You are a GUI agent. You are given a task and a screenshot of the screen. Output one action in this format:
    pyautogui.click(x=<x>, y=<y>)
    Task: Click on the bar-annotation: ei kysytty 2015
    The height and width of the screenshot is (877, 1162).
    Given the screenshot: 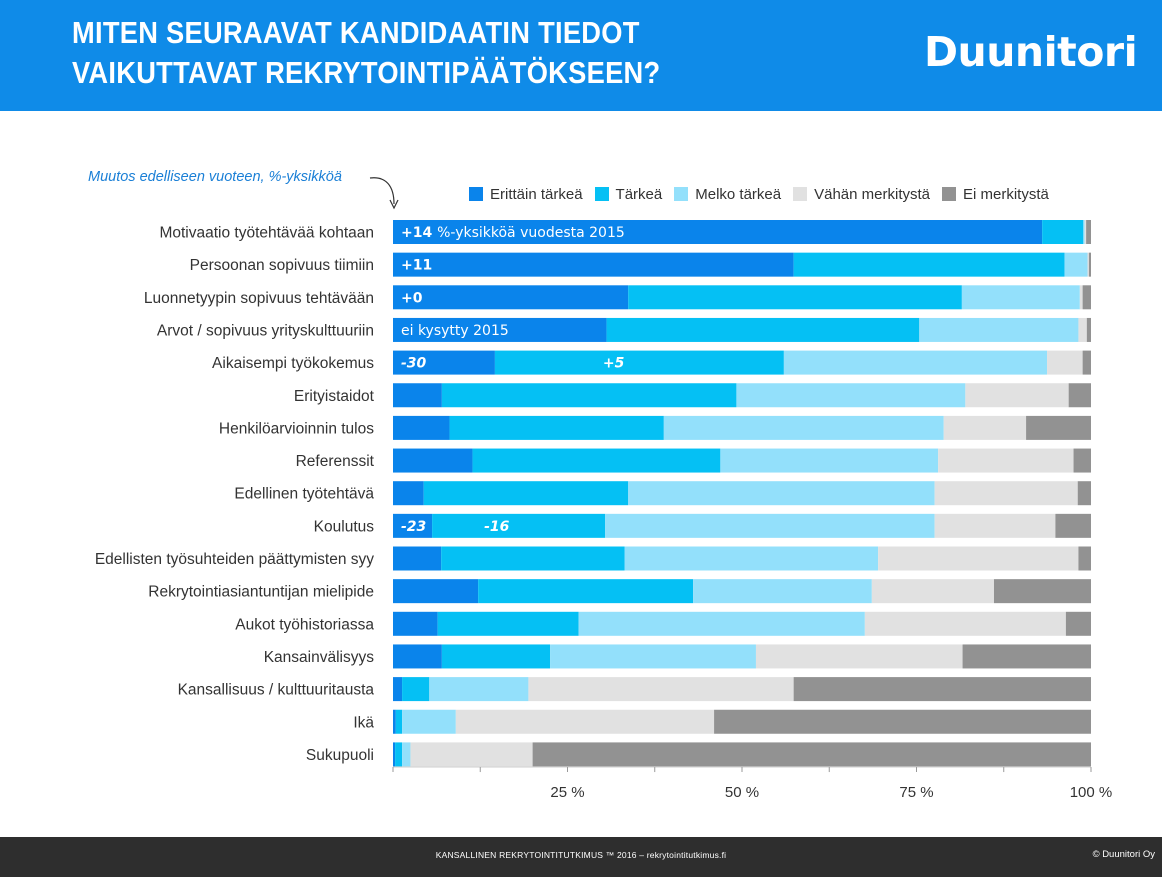 What is the action you would take?
    pyautogui.click(x=455, y=331)
    